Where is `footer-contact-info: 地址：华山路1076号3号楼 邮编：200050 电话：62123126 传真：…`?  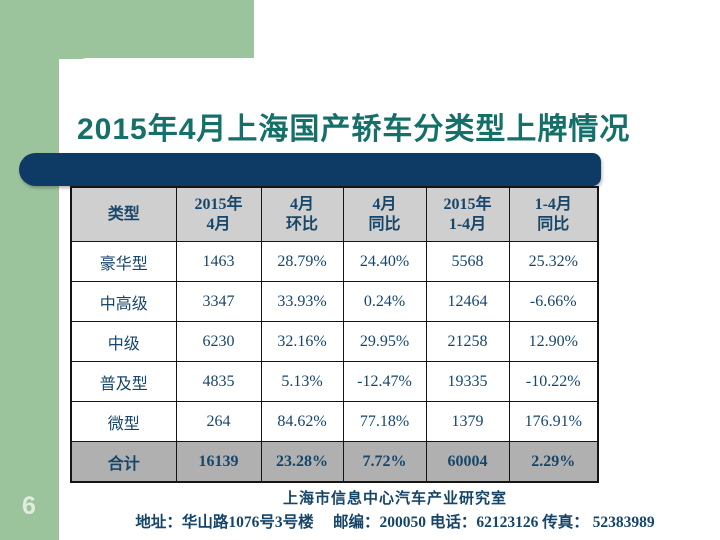 footer-contact-info: 地址：华山路1076号3号楼 邮编：200050 电话：62123126 传真：… is located at coordinates (395, 522).